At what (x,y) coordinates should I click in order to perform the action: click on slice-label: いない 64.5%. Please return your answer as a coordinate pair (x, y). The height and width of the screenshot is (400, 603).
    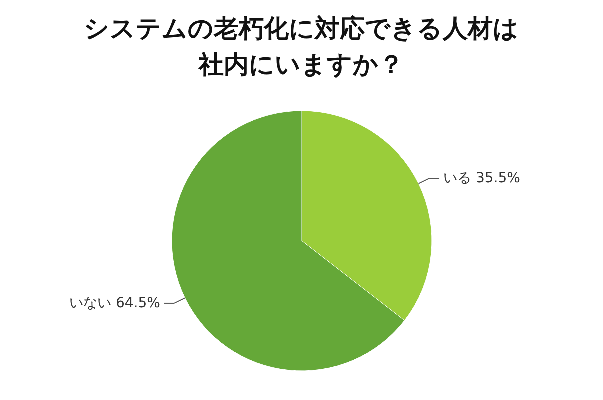
    Looking at the image, I should click on (115, 303).